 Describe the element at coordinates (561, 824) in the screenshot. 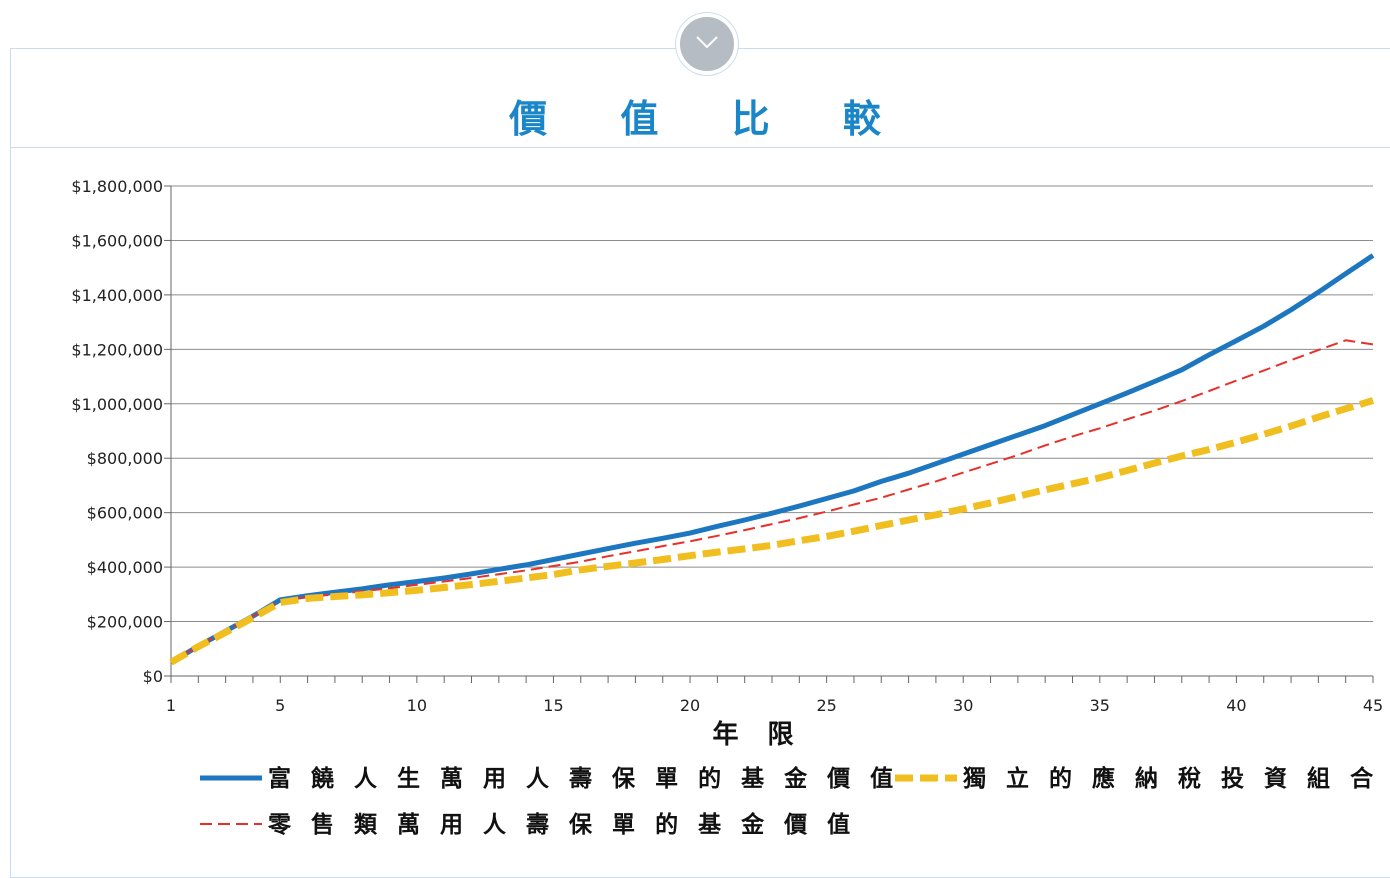

I see `legend-label: 零 售 類 萬 用 人 壽 保 單 的 基 金 價 值` at that location.